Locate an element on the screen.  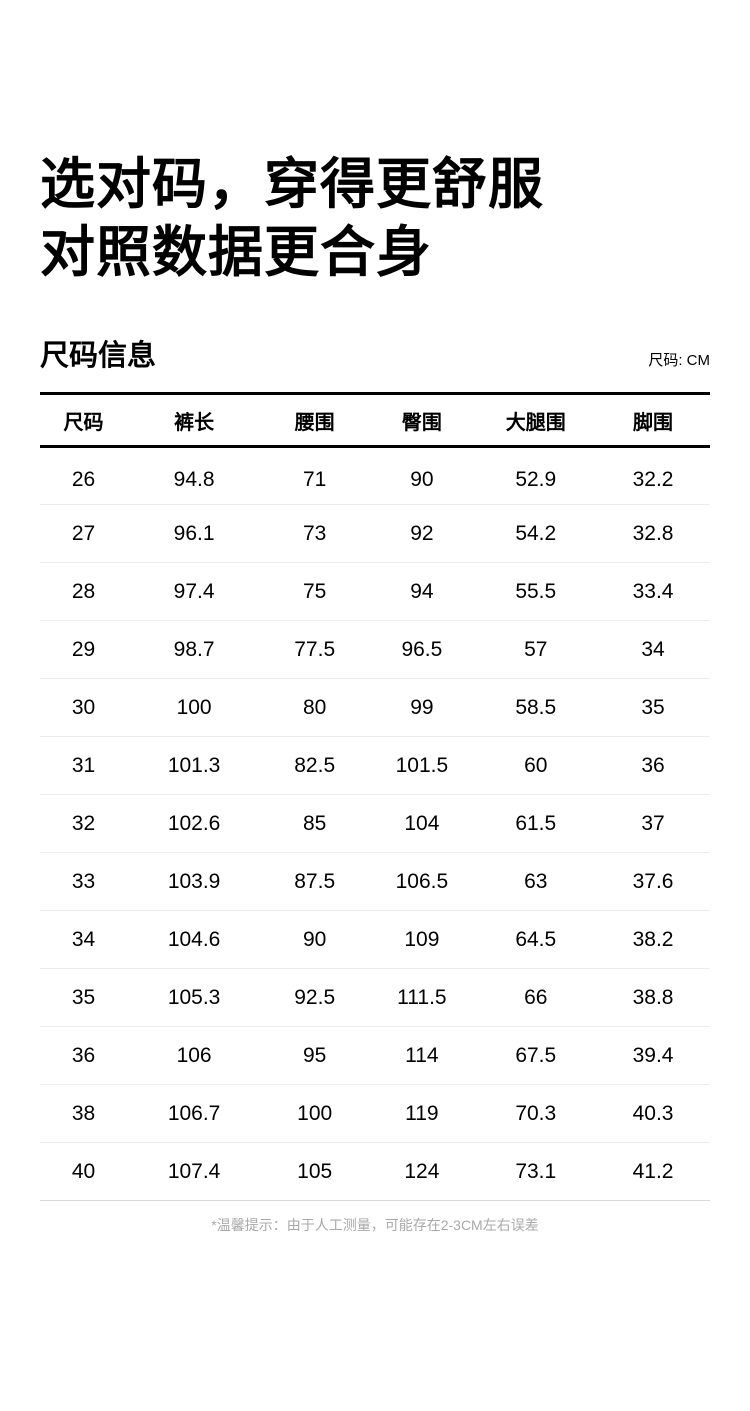
size-cell: 34 is located at coordinates (84, 939).